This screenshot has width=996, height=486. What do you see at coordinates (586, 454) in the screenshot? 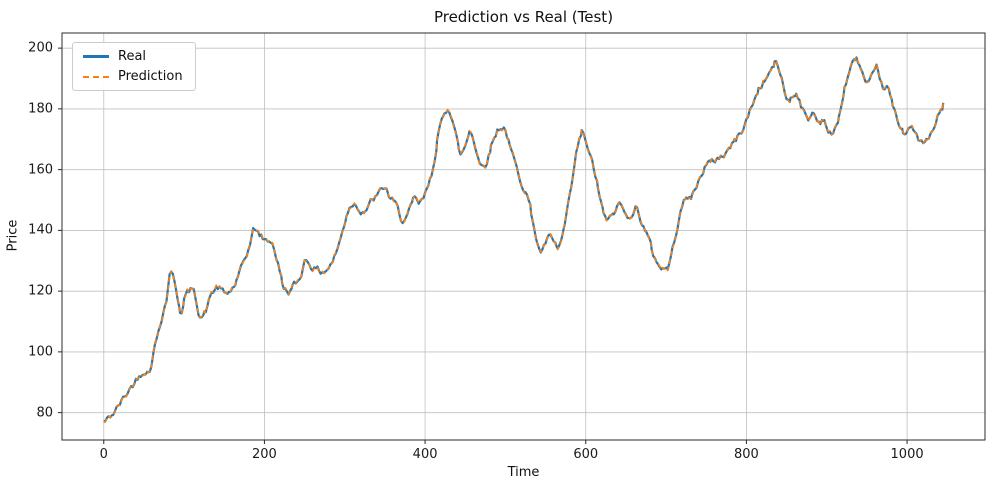
I see `x-tick-label: 600` at bounding box center [586, 454].